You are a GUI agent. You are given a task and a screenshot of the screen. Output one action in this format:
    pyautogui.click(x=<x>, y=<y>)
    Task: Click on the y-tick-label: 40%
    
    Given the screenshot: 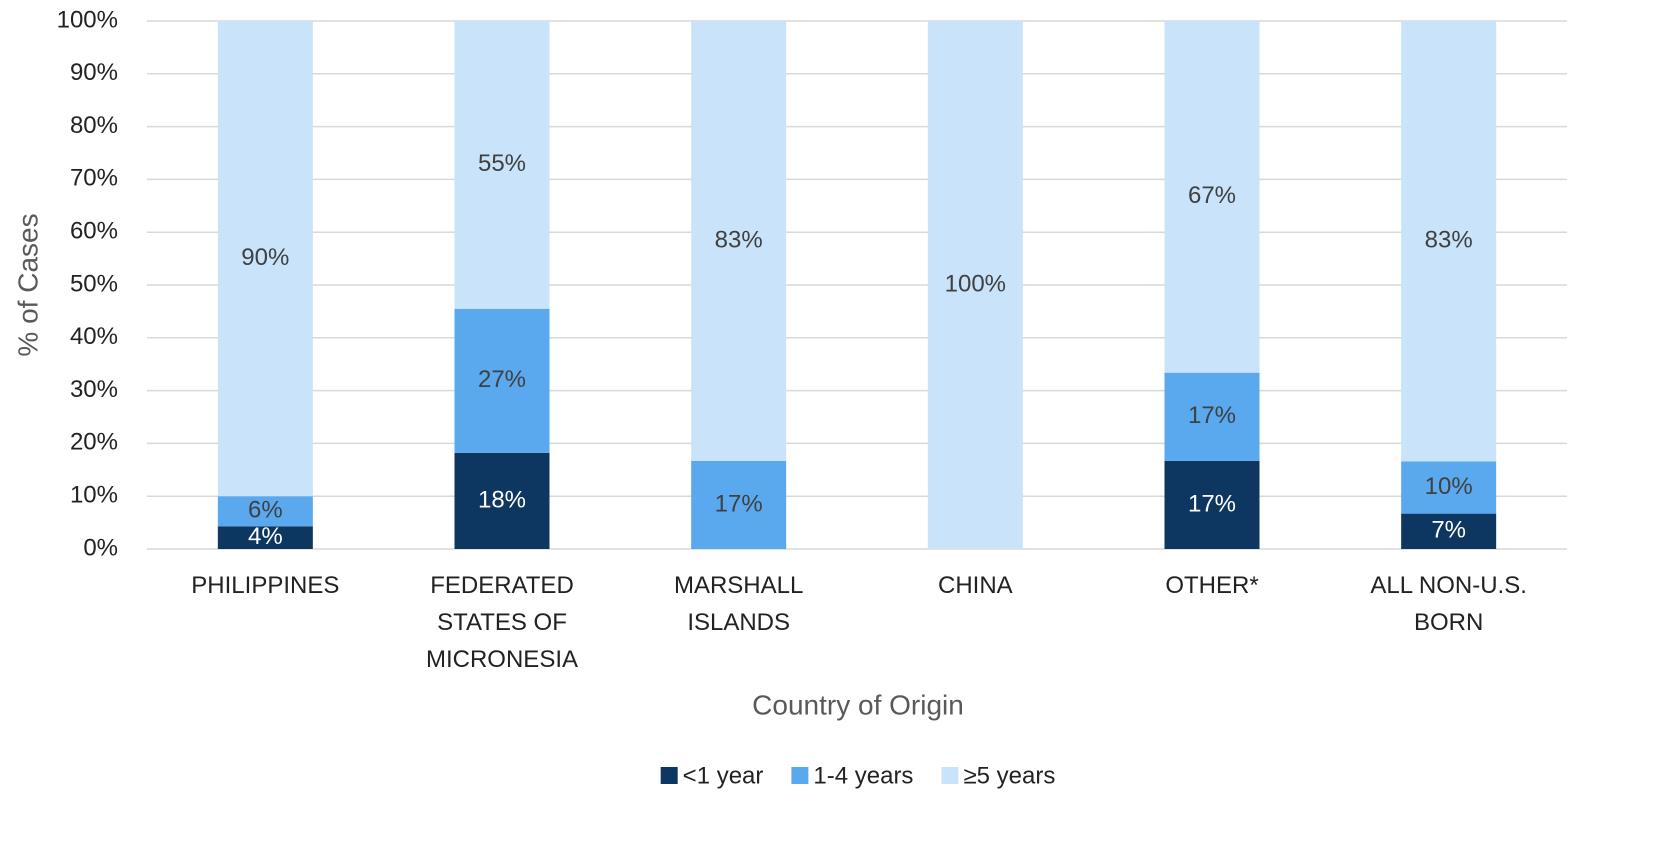 What is the action you would take?
    pyautogui.click(x=94, y=336)
    